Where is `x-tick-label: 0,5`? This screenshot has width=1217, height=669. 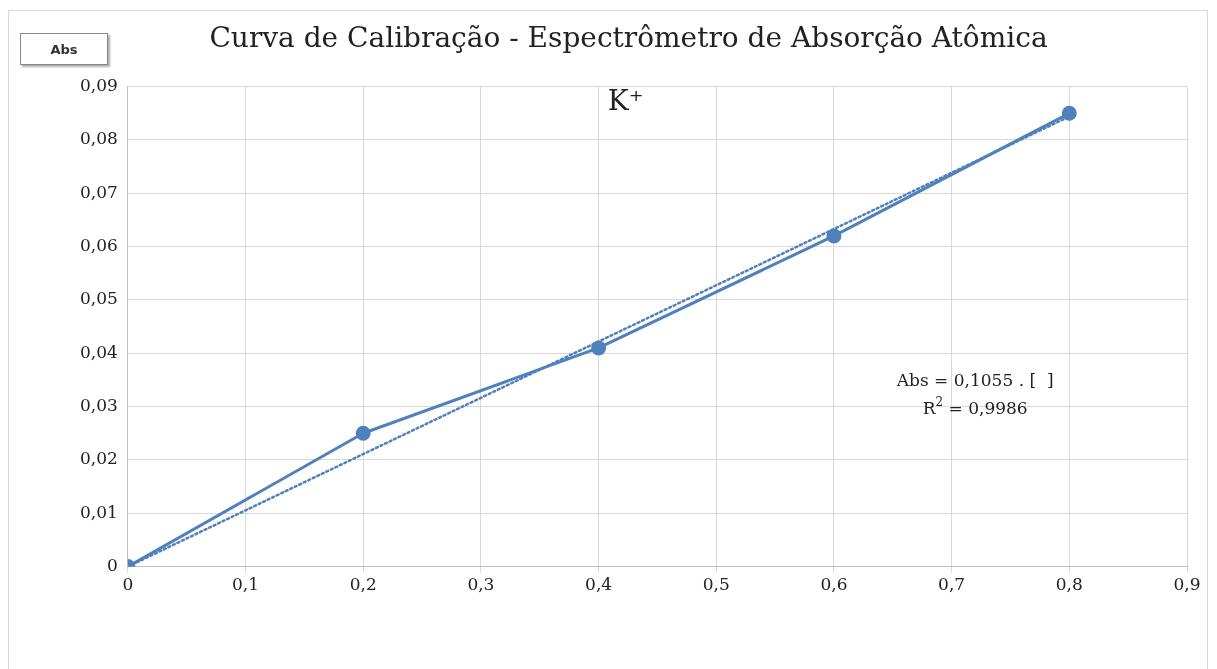
x-tick-label: 0,5 is located at coordinates (716, 584).